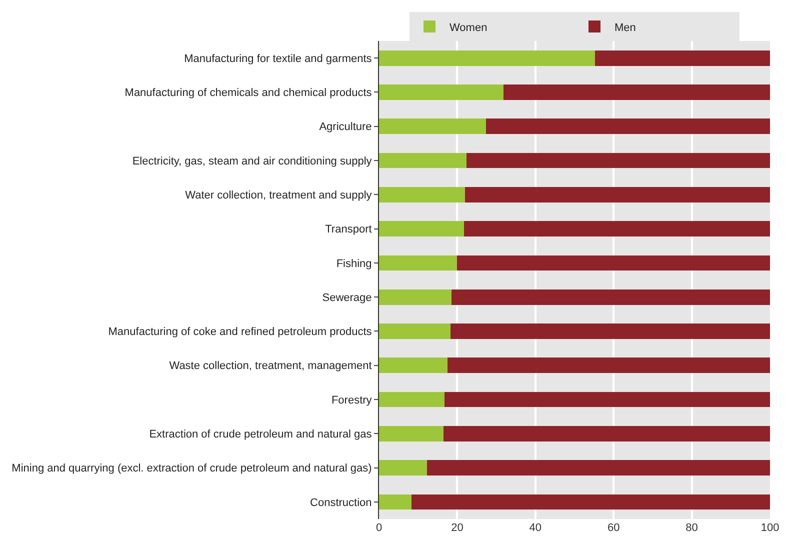 The width and height of the screenshot is (791, 546). What do you see at coordinates (469, 28) in the screenshot?
I see `legend-label: Women` at bounding box center [469, 28].